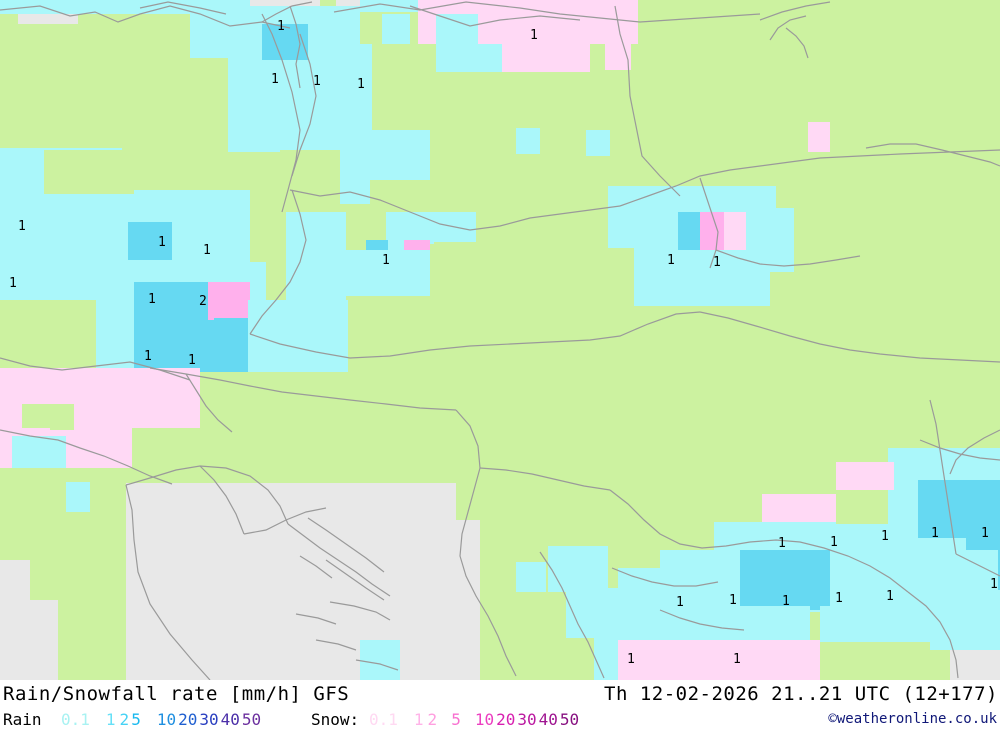 The width and height of the screenshot is (1000, 733). Describe the element at coordinates (531, 577) in the screenshot. I see `rain-cell-c-m` at that location.